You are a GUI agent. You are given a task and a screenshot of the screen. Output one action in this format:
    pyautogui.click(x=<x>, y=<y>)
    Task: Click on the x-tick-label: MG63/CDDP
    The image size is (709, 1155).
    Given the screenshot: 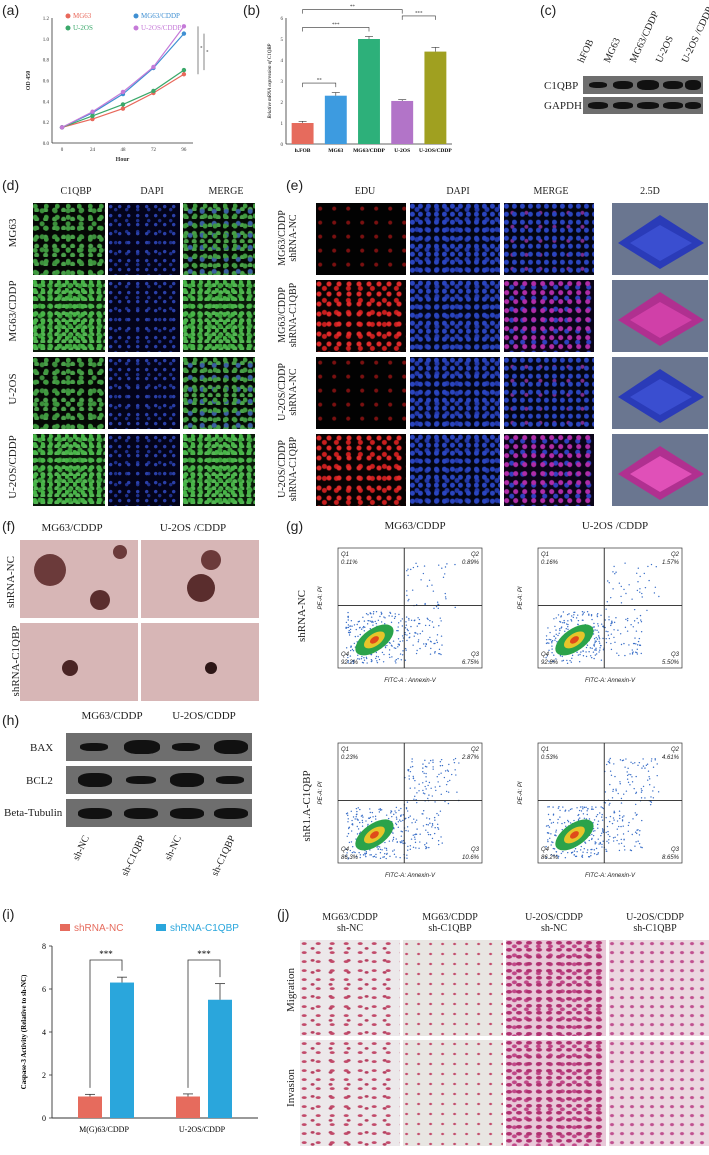 What is the action you would take?
    pyautogui.click(x=369, y=151)
    